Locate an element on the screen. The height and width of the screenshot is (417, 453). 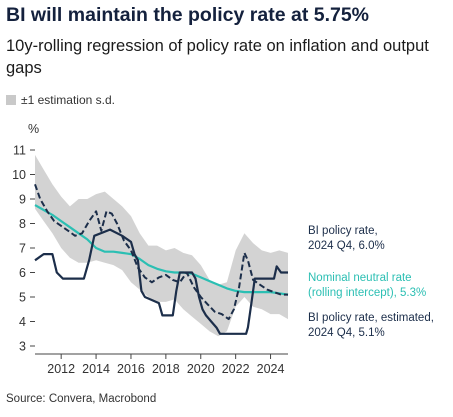
x-tick-label: 2024 is located at coordinates (271, 369).